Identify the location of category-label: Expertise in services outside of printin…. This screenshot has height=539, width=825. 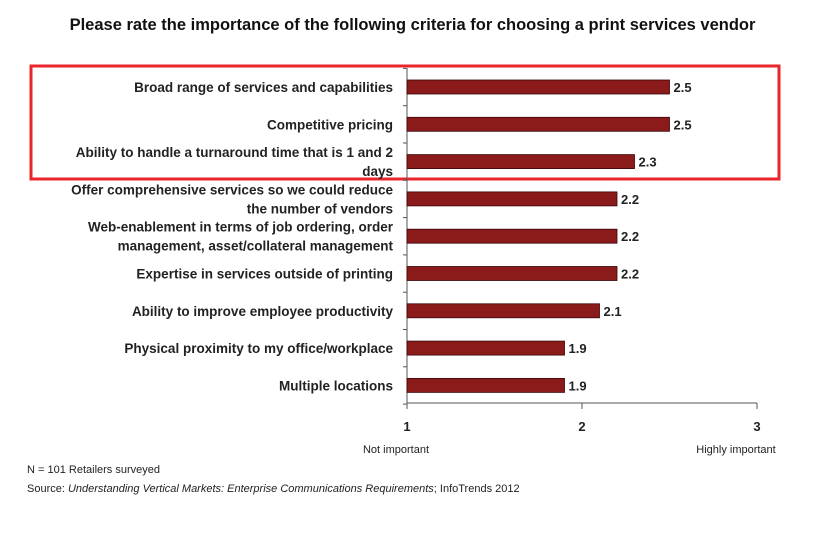
(264, 274).